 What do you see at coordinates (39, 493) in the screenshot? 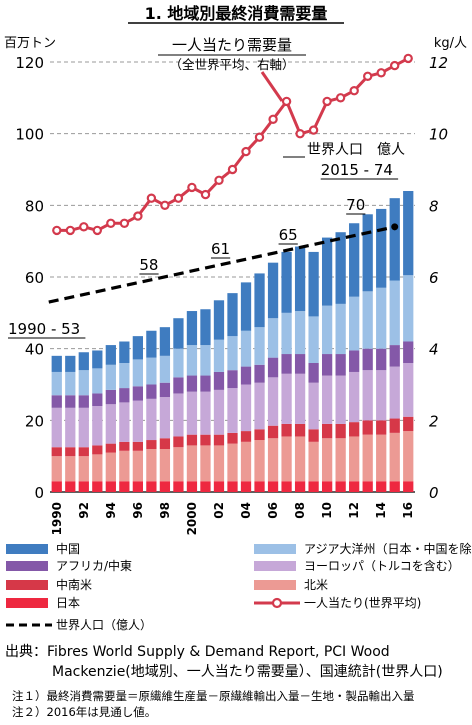
I see `y-left-tick-label: 0` at bounding box center [39, 493].